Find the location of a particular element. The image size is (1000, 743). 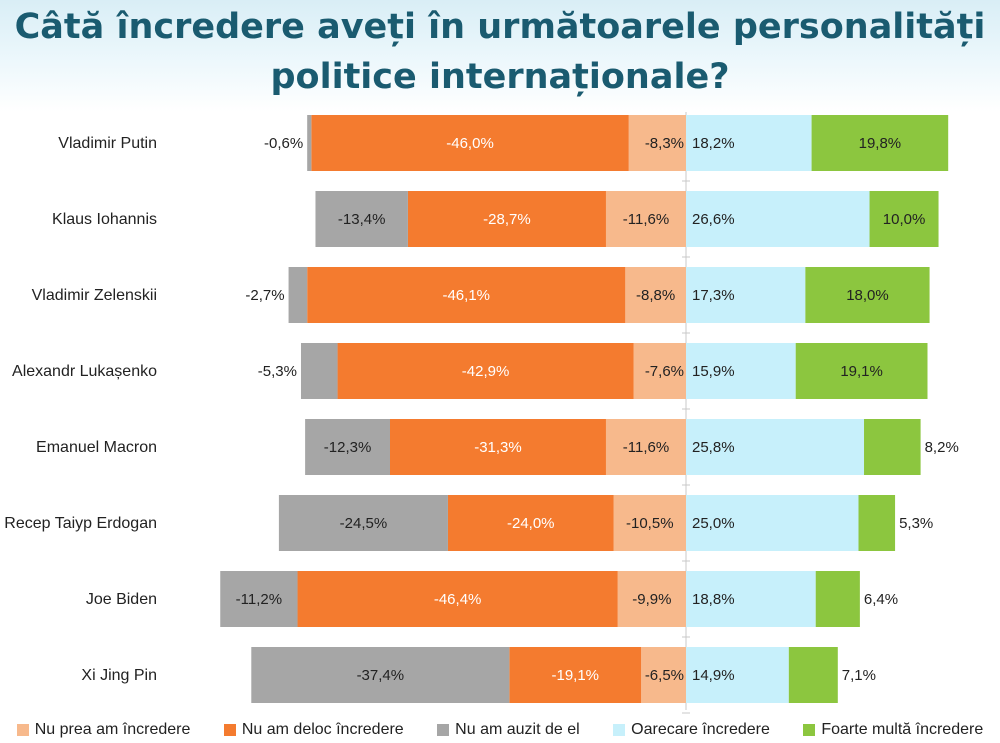

data-label: 14,9% is located at coordinates (713, 675).